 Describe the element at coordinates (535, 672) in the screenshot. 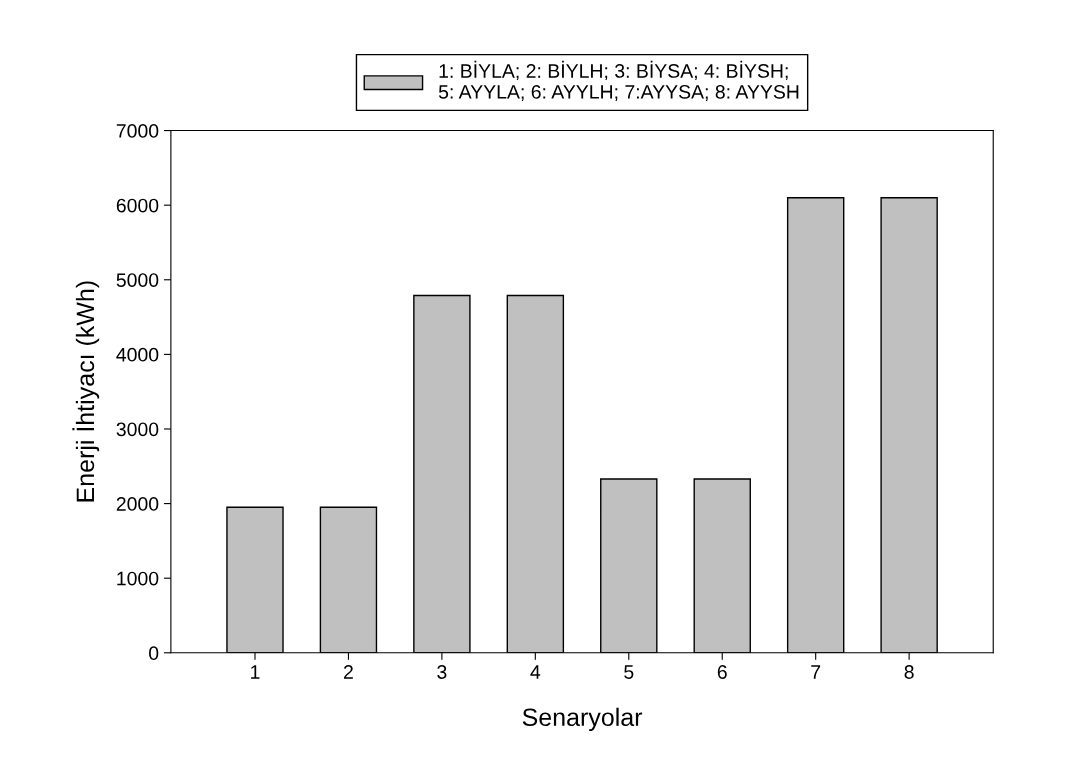

I see `x-tick-label: 4` at that location.